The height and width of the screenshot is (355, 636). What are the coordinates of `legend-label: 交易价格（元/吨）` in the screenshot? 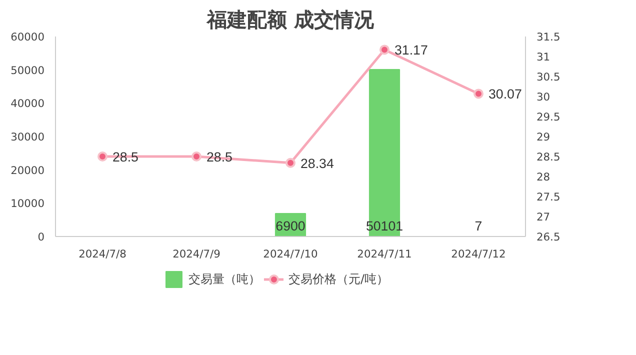 It's located at (338, 279).